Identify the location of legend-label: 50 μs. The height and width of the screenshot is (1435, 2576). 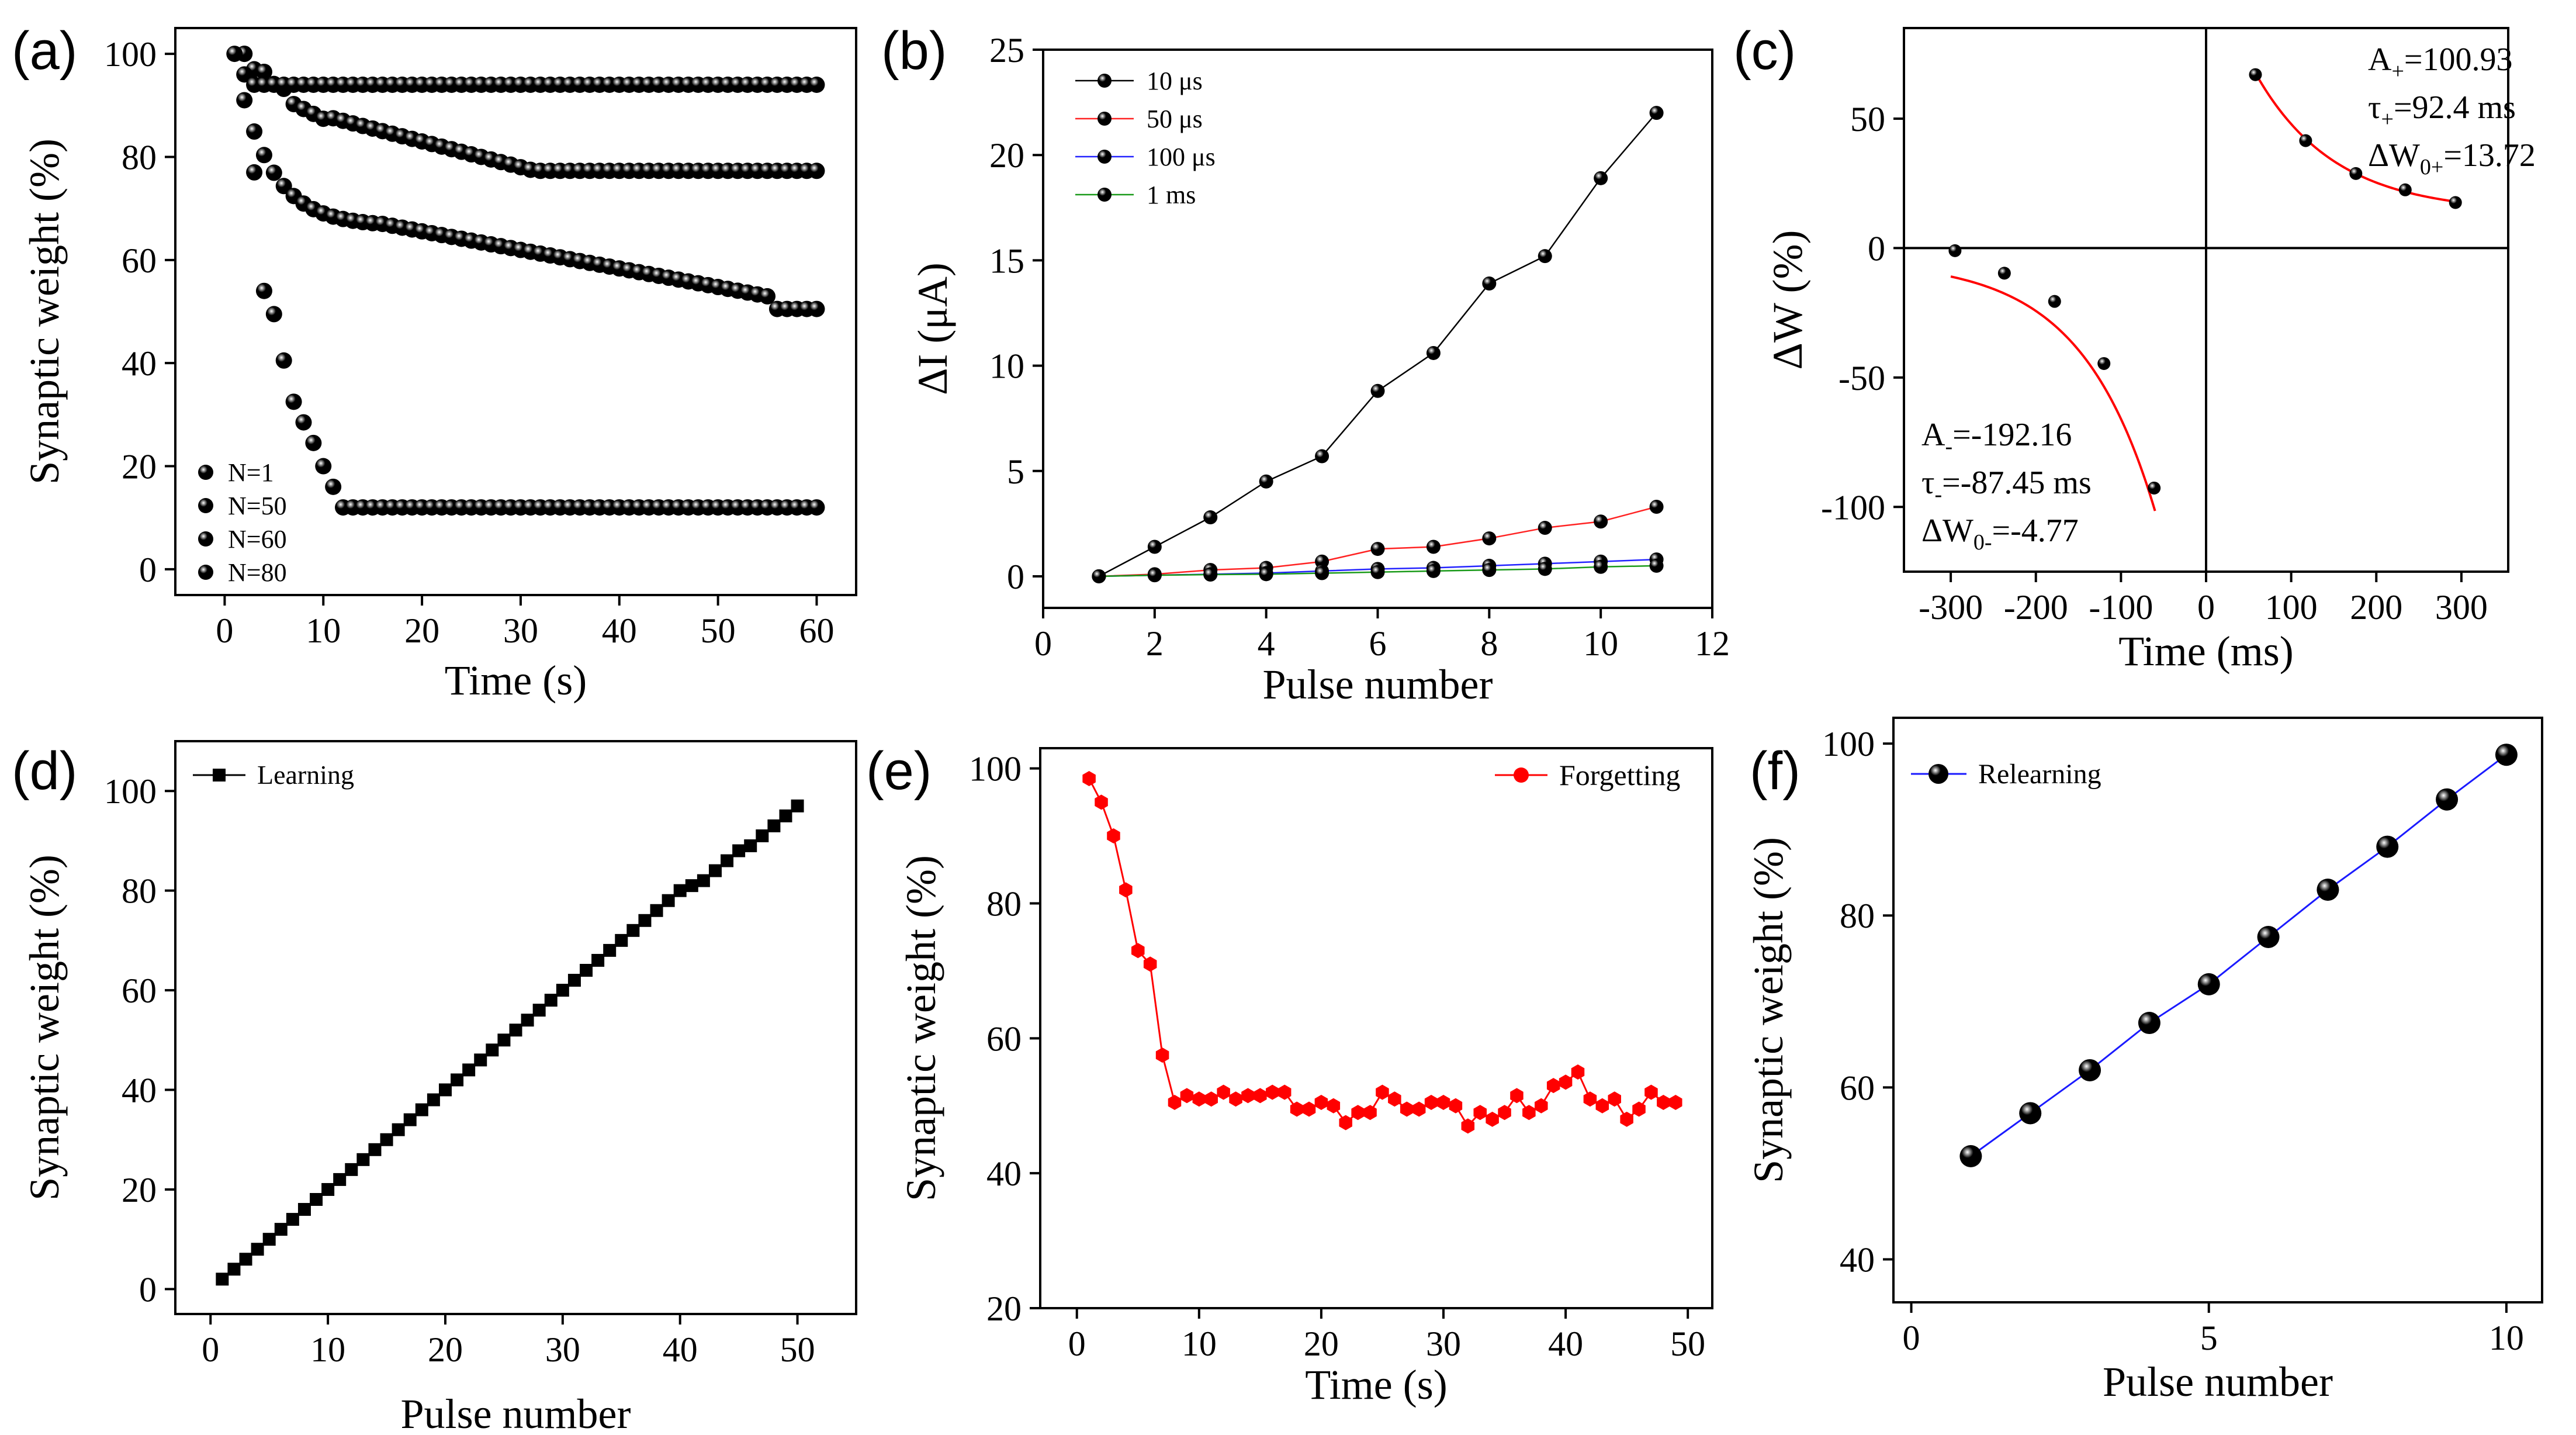
(1175, 119).